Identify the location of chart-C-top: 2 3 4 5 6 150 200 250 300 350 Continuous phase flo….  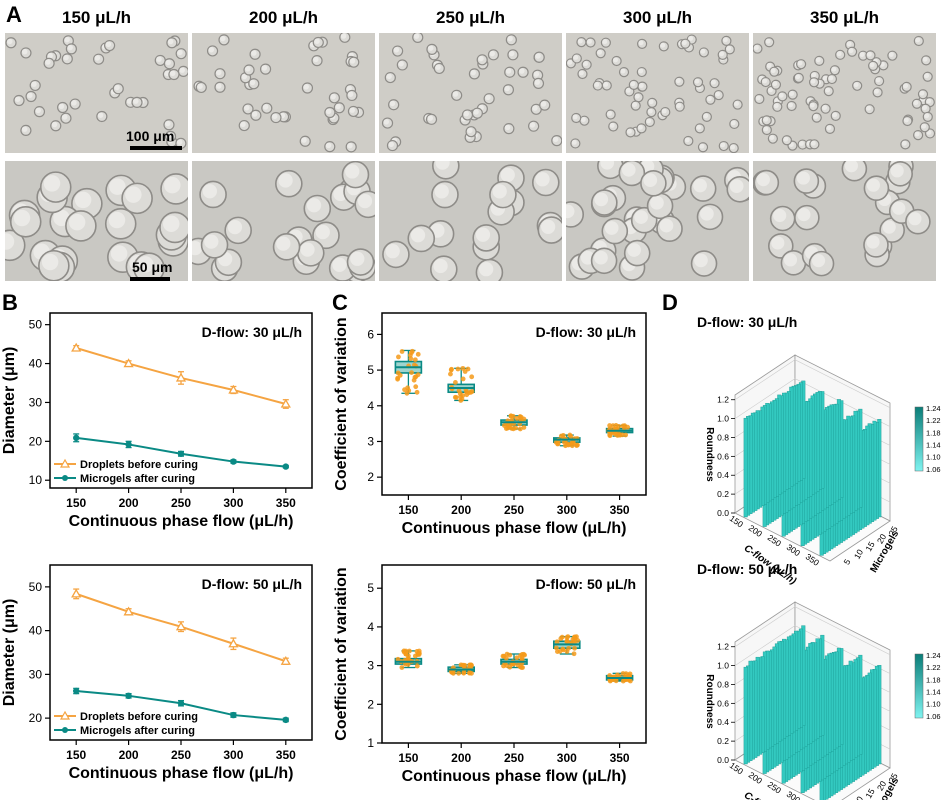
(490, 424).